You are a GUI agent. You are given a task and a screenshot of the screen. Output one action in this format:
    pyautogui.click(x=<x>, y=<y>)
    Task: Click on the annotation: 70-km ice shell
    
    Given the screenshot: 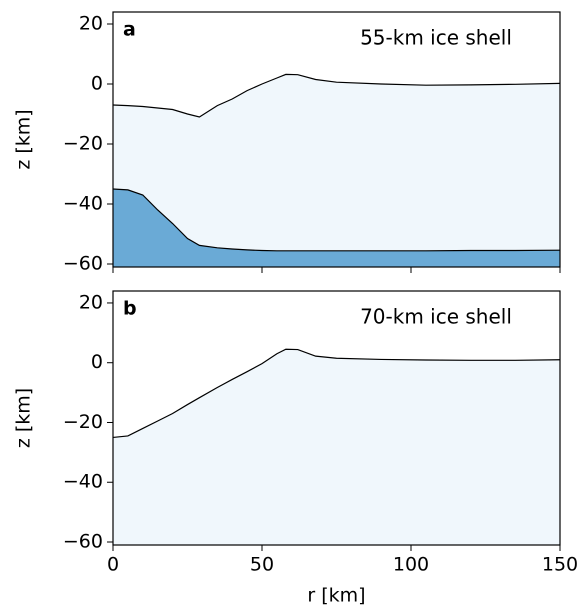 What is the action you would take?
    pyautogui.click(x=436, y=317)
    